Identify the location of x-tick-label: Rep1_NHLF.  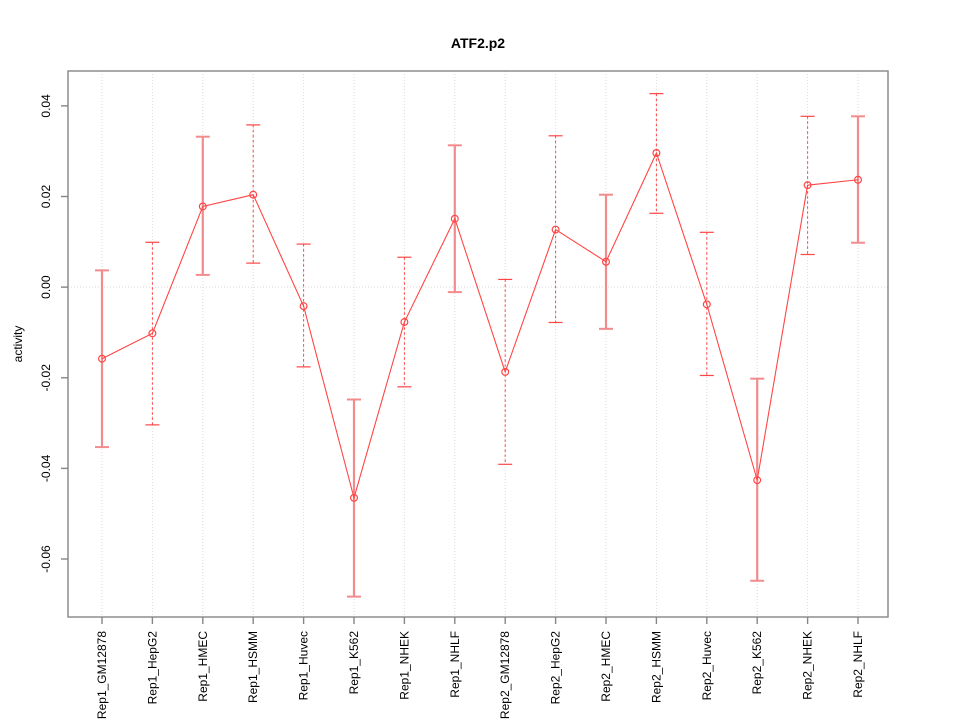
(455, 664).